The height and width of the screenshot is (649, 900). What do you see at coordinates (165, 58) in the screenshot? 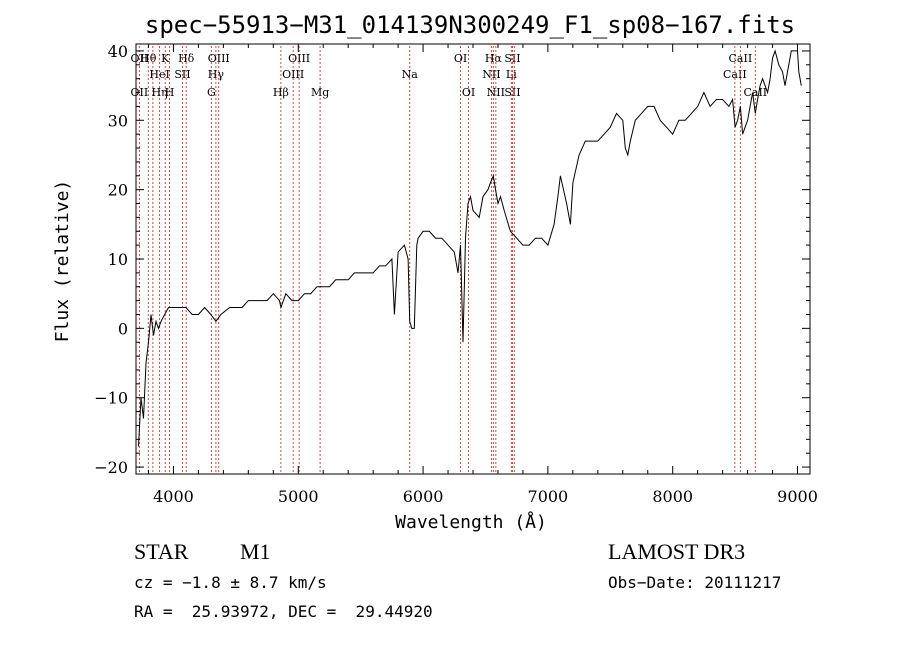
I see `line-marker-label: K` at bounding box center [165, 58].